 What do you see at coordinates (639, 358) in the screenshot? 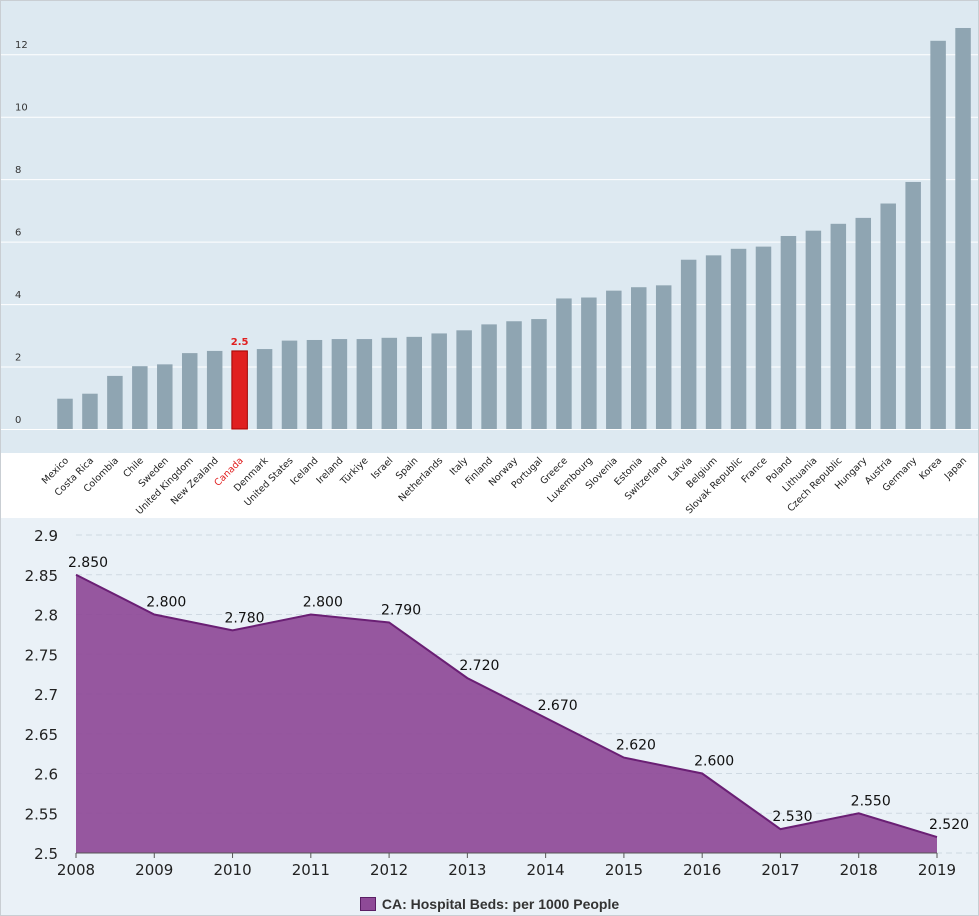
I see `bar-estonia` at bounding box center [639, 358].